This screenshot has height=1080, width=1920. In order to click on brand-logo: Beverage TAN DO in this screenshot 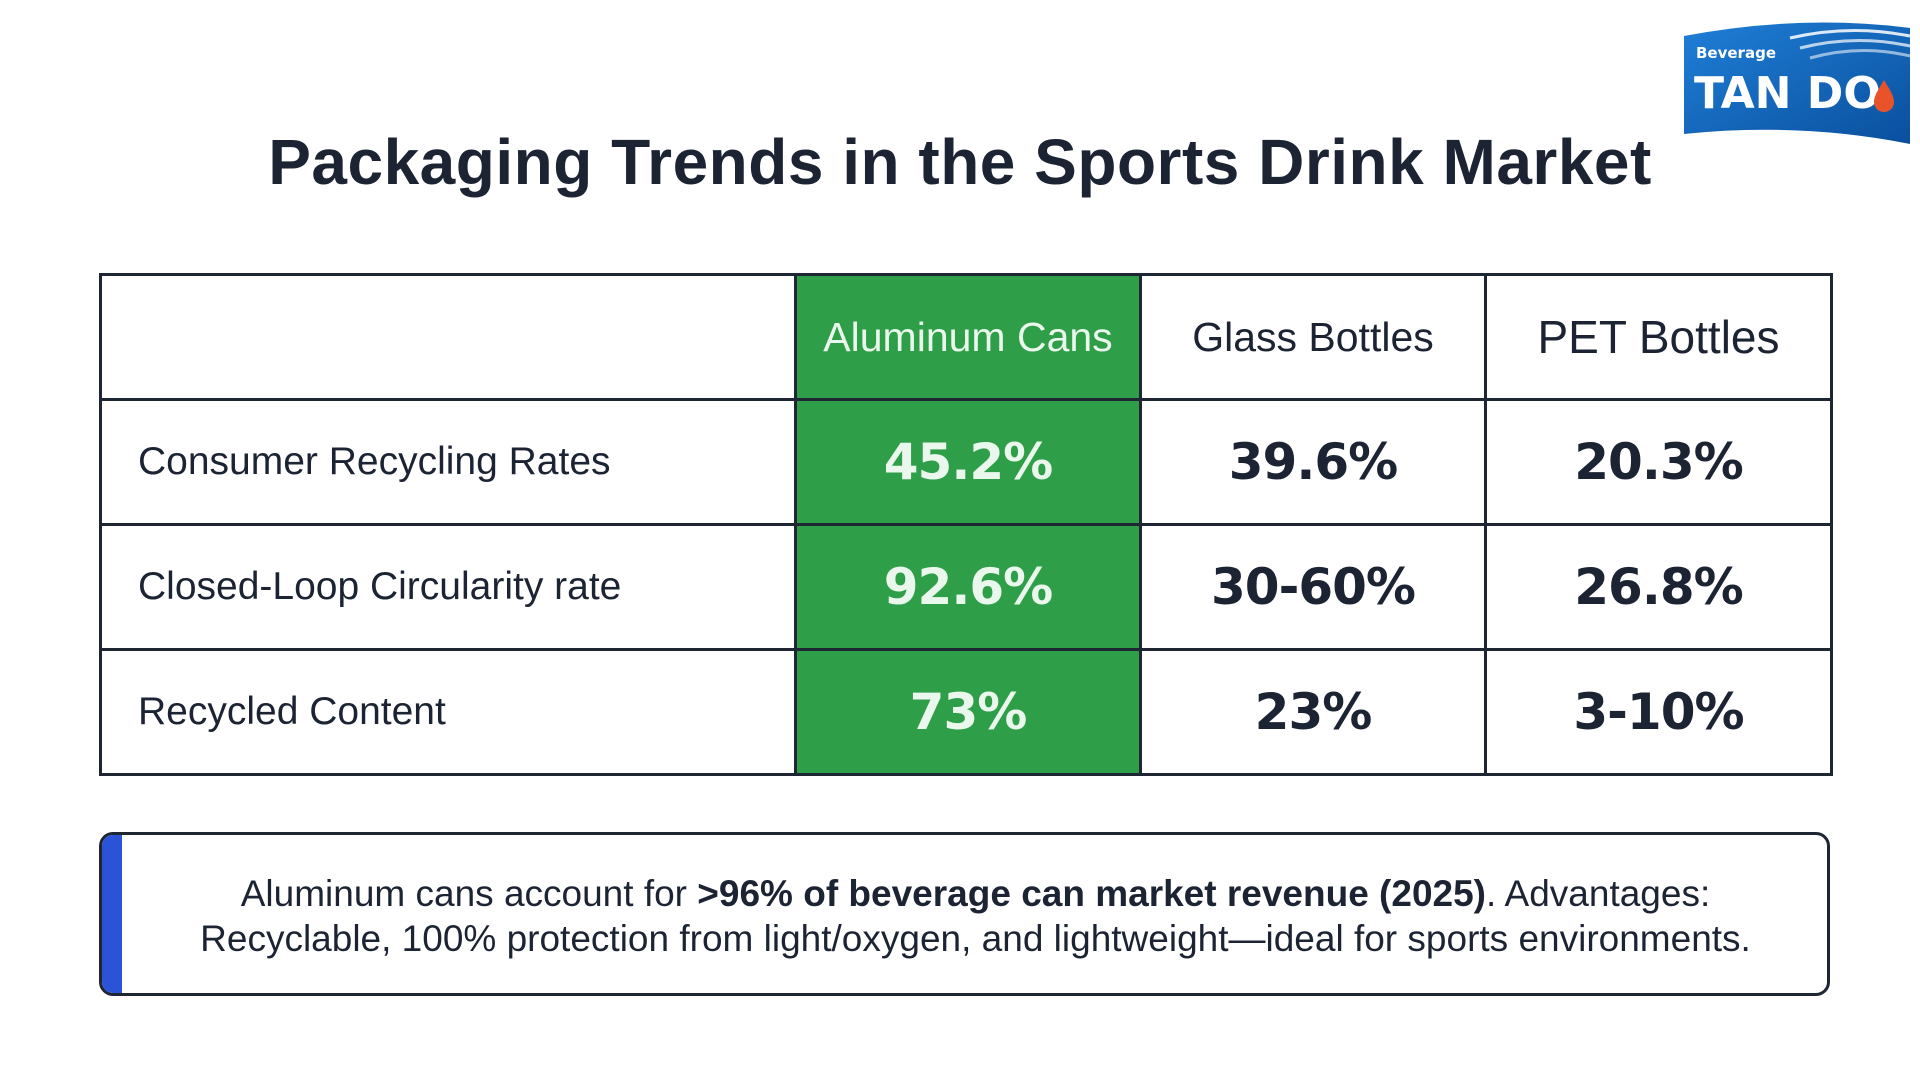, I will do `click(1796, 85)`.